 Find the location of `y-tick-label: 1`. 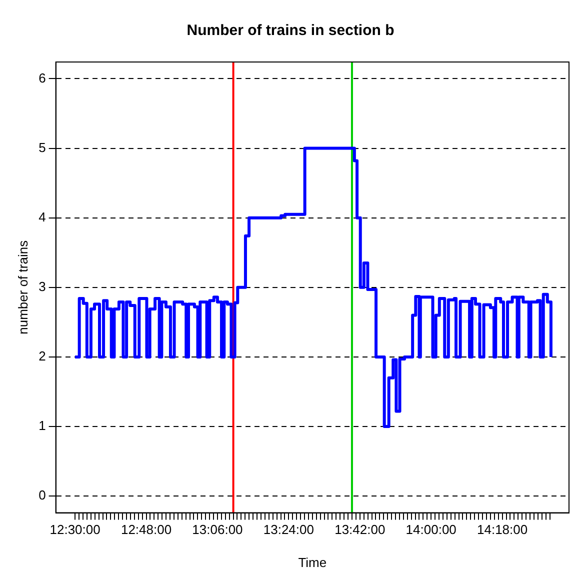

y-tick-label: 1 is located at coordinates (42, 426).